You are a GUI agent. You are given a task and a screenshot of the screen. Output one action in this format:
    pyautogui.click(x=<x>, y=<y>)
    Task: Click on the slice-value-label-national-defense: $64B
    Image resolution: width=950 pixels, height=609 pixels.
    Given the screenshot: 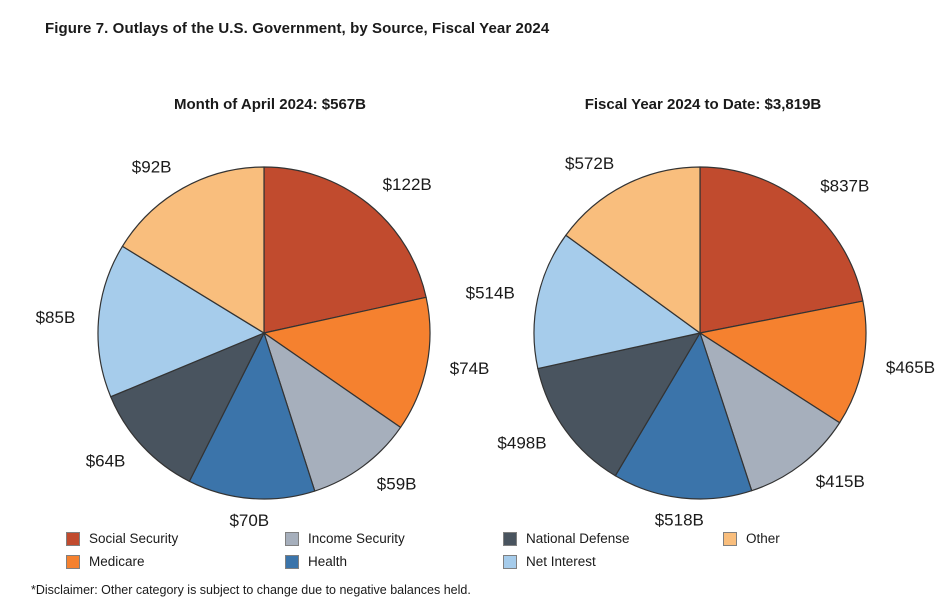 What is the action you would take?
    pyautogui.click(x=106, y=460)
    